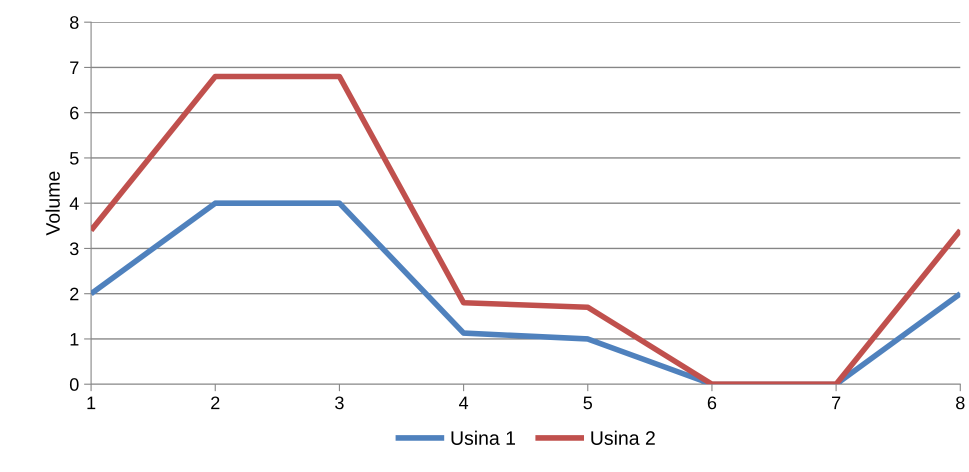 The width and height of the screenshot is (969, 472). I want to click on legend-label: Usina 2, so click(623, 437).